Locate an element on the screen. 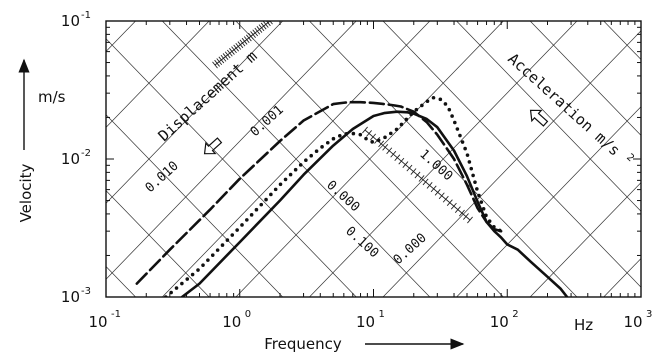 The image size is (654, 354). x-tick-label: 10 0 is located at coordinates (236, 320).